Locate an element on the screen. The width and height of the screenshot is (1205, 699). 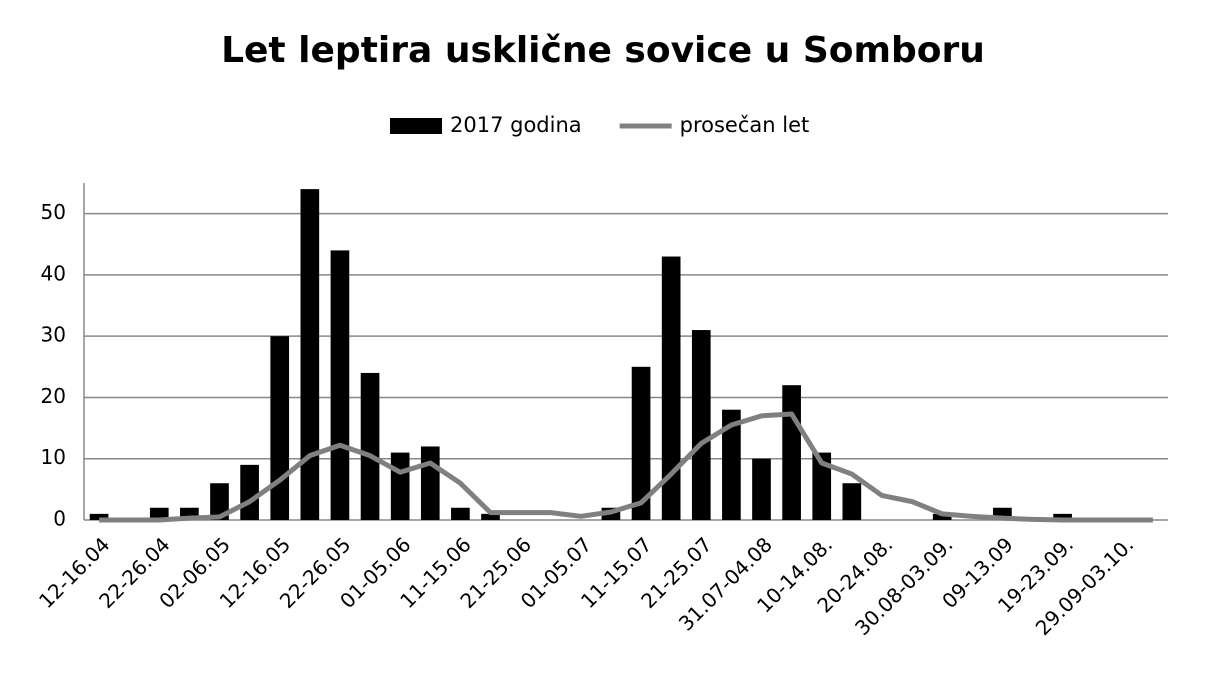
y-tick-label: 50 is located at coordinates (53, 212).